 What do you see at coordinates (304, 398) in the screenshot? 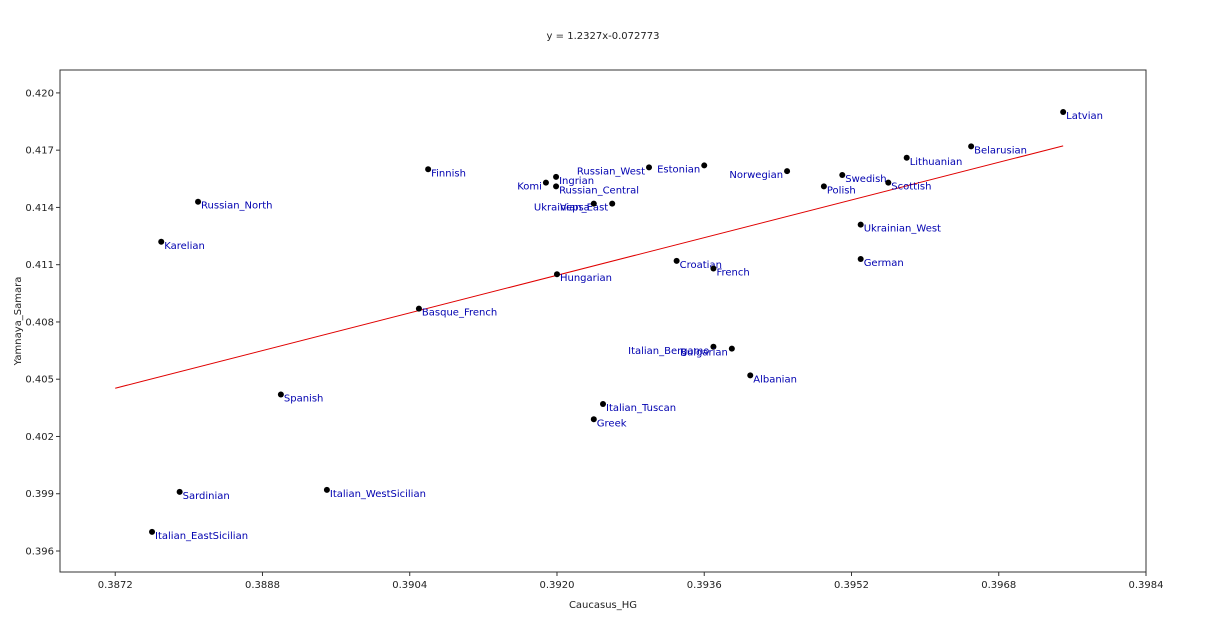
I see `point-label: Spanish` at bounding box center [304, 398].